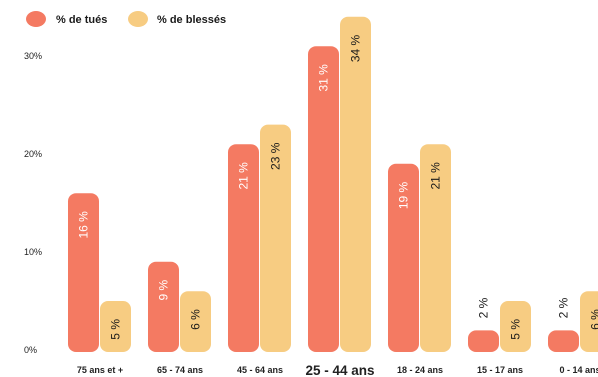 The image size is (598, 377). What do you see at coordinates (138, 19) in the screenshot?
I see `legend-swatch-blesses` at bounding box center [138, 19].